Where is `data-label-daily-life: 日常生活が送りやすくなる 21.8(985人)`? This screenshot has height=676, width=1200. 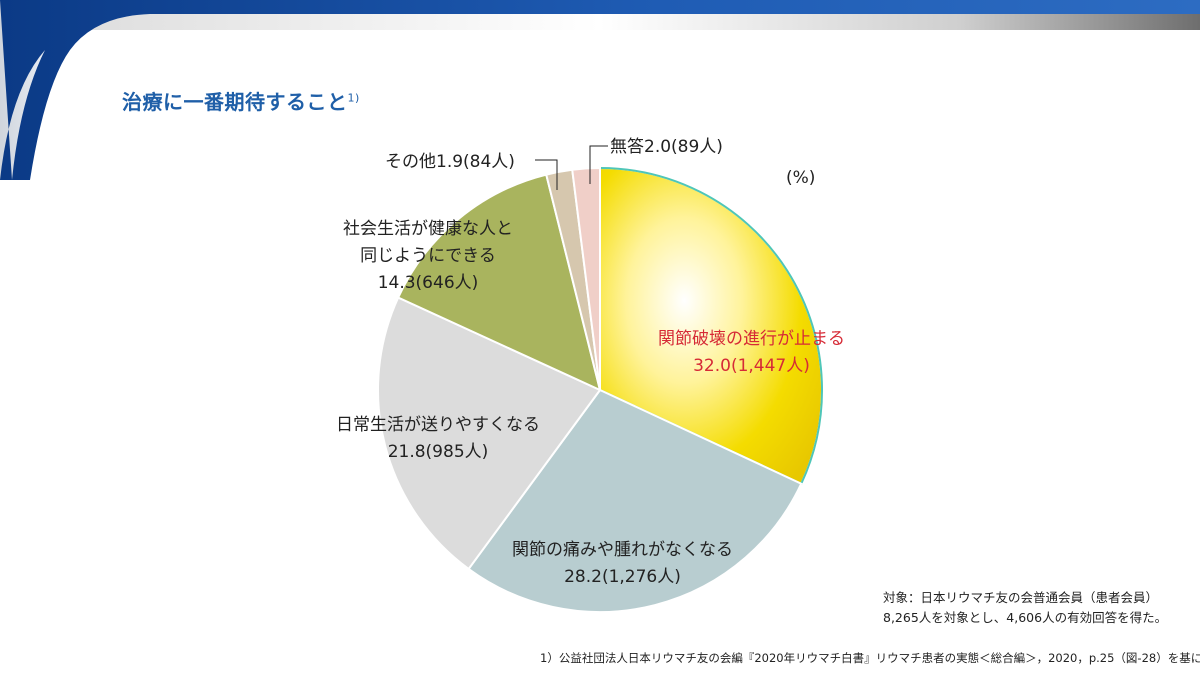
data-label-daily-life: 日常生活が送りやすくなる 21.8(985人) is located at coordinates (438, 438).